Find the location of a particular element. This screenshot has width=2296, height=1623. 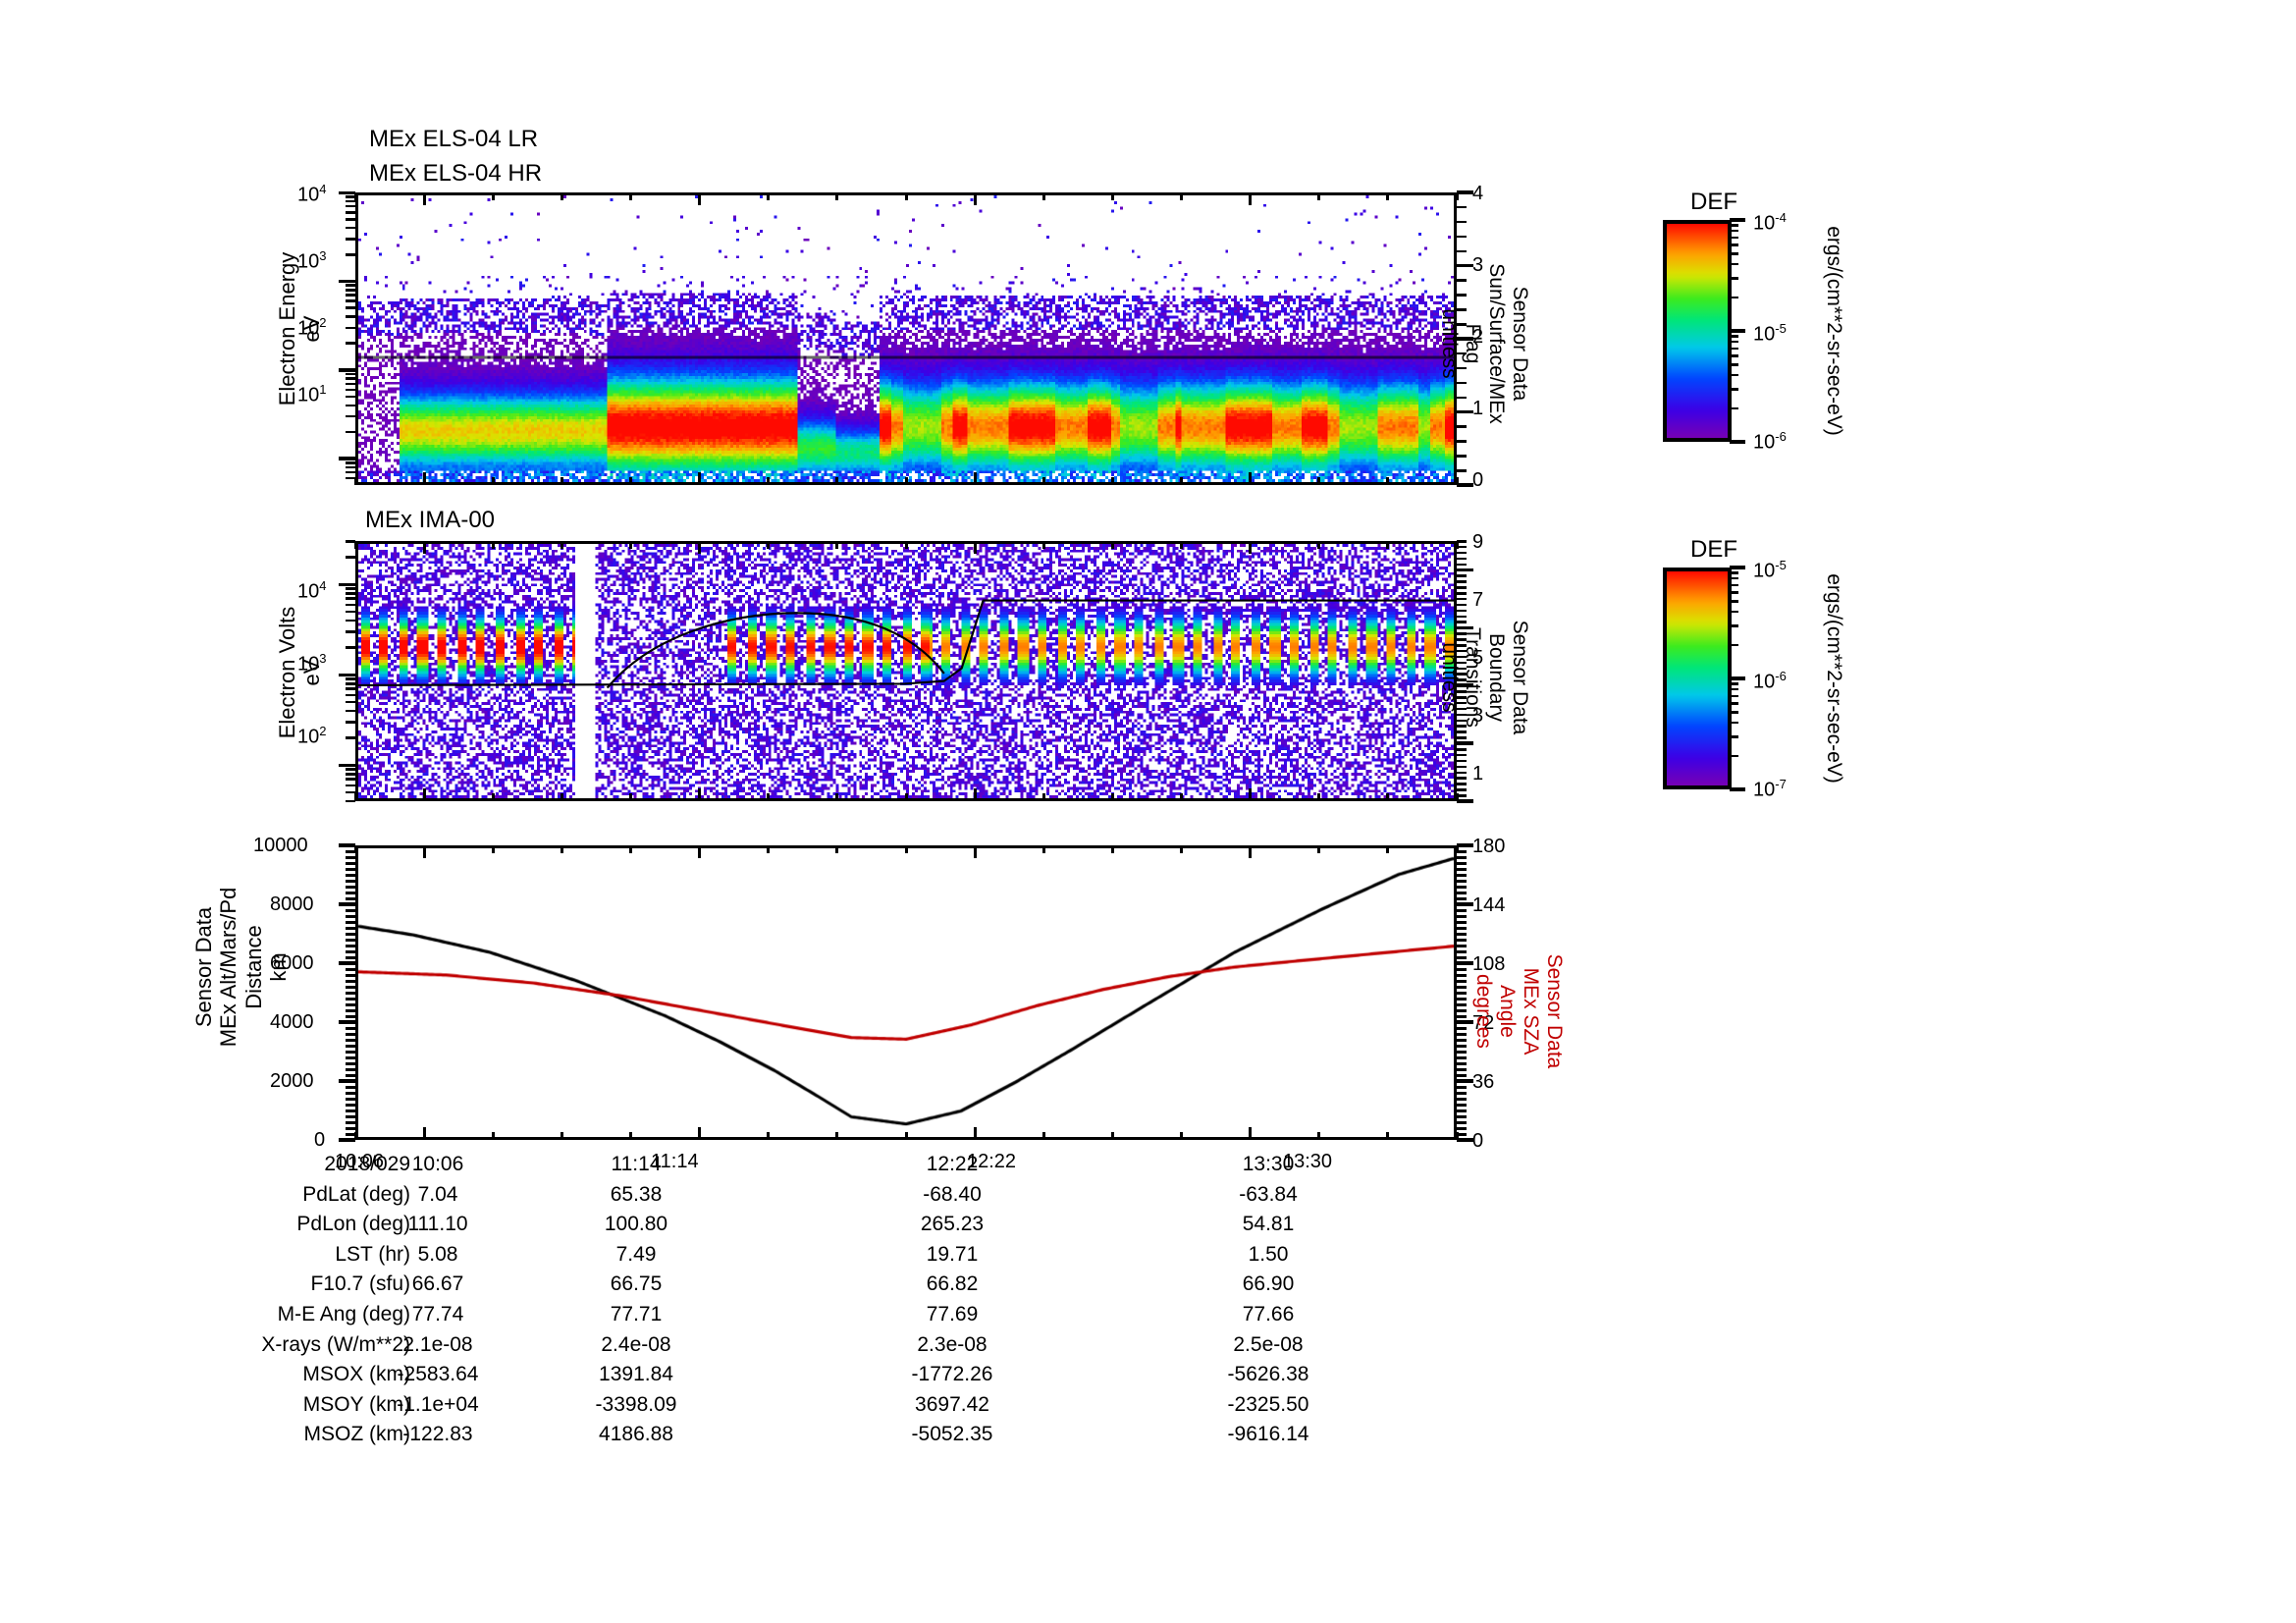

table-cell: 111.10 is located at coordinates (437, 1224).